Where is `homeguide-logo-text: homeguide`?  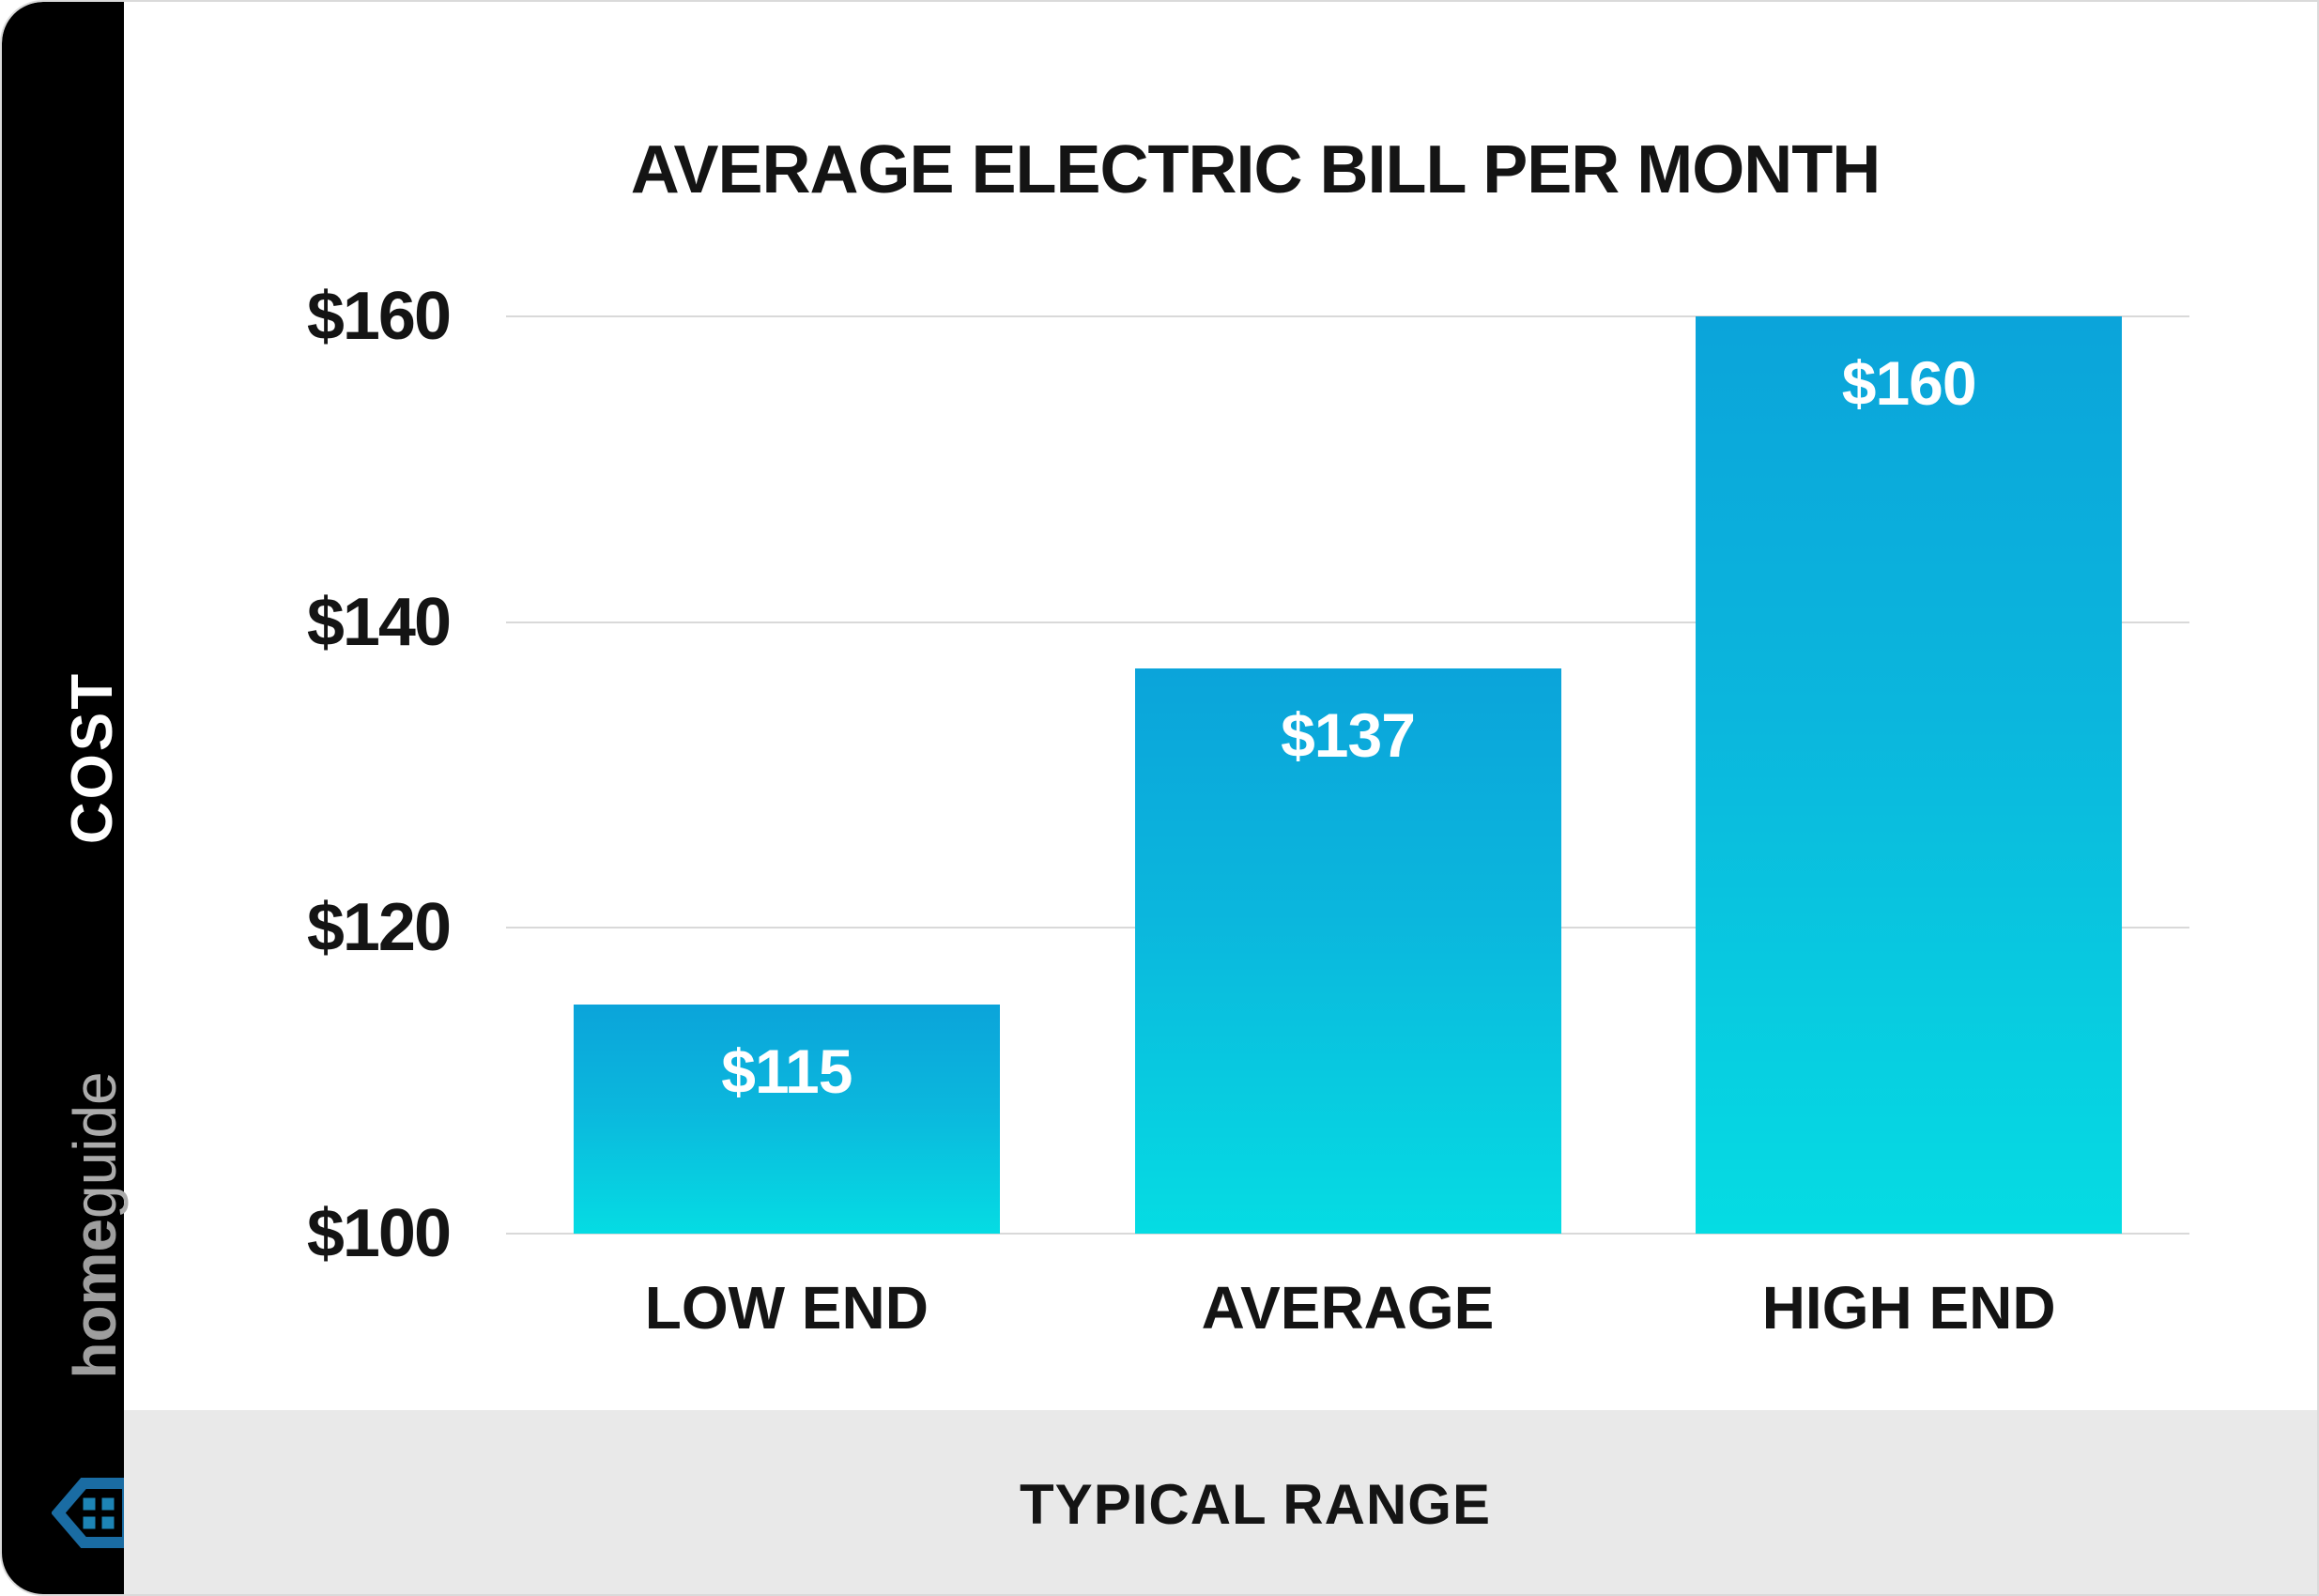 homeguide-logo-text: homeguide is located at coordinates (95, 1224).